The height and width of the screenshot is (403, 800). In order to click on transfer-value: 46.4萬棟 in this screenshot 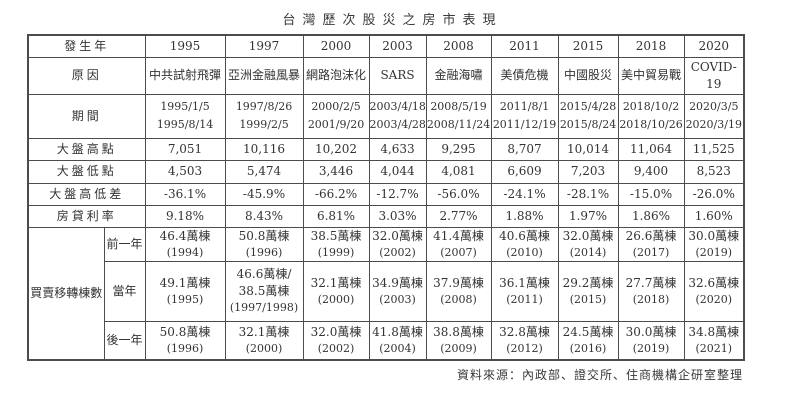, I will do `click(185, 235)`.